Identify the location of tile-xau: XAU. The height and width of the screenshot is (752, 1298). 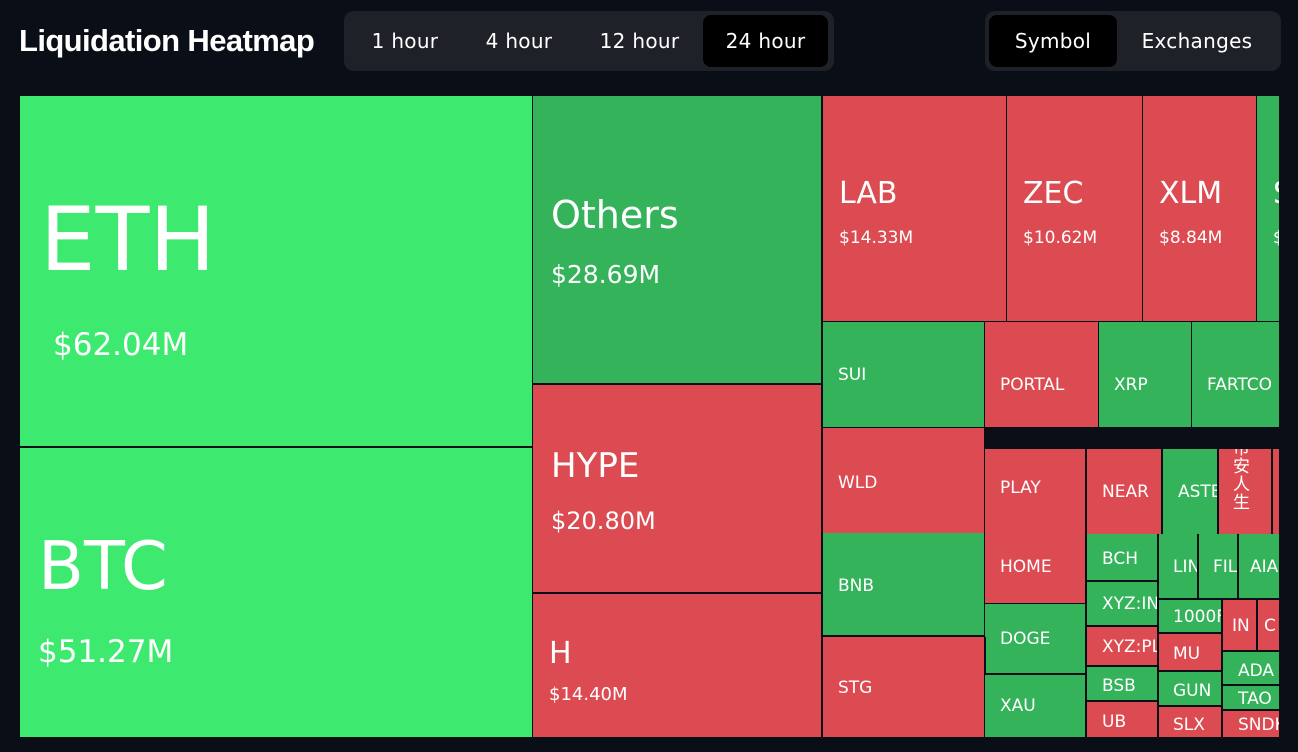
(1036, 707).